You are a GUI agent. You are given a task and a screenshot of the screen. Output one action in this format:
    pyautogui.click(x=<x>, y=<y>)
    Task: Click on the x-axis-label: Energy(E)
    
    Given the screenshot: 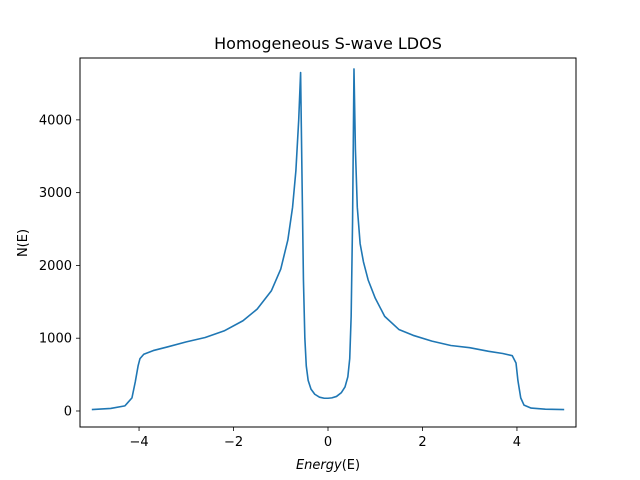 What is the action you would take?
    pyautogui.click(x=328, y=465)
    